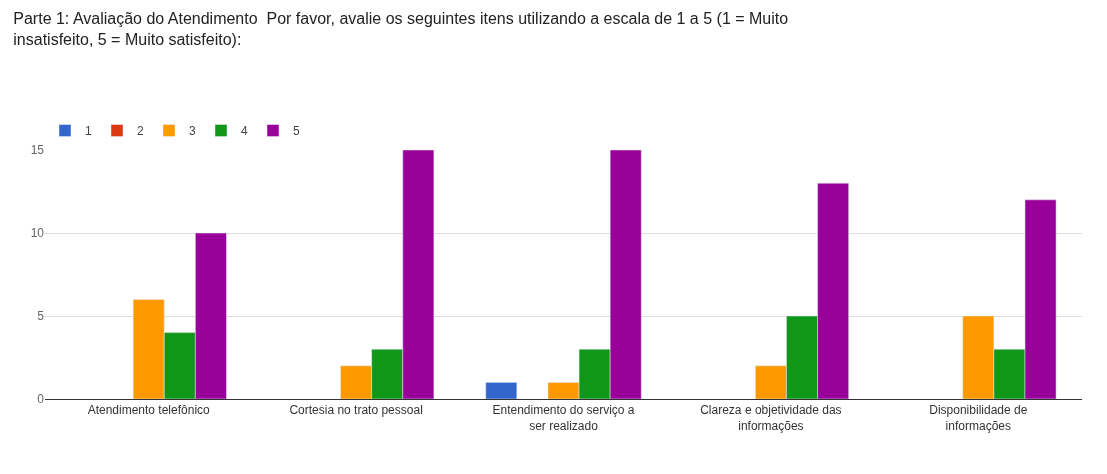 The image size is (1107, 474). Describe the element at coordinates (37, 233) in the screenshot. I see `y-tick-label: 10` at that location.